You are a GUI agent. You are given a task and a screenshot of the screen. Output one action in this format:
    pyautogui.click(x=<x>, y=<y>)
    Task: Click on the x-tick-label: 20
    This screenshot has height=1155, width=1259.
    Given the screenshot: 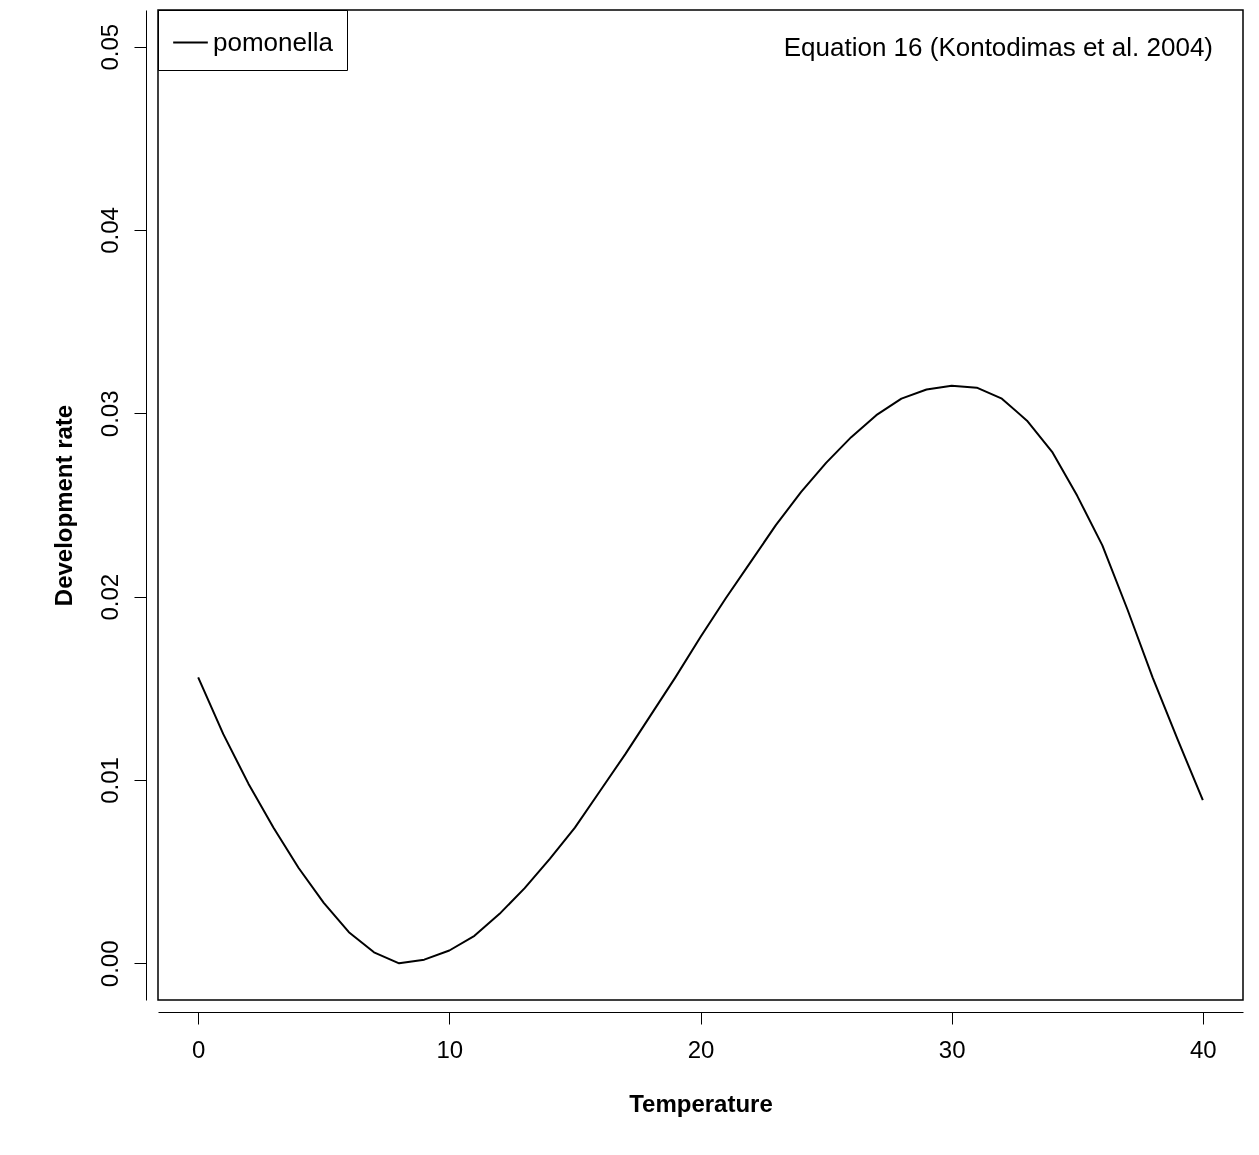 What is the action you would take?
    pyautogui.click(x=701, y=1049)
    